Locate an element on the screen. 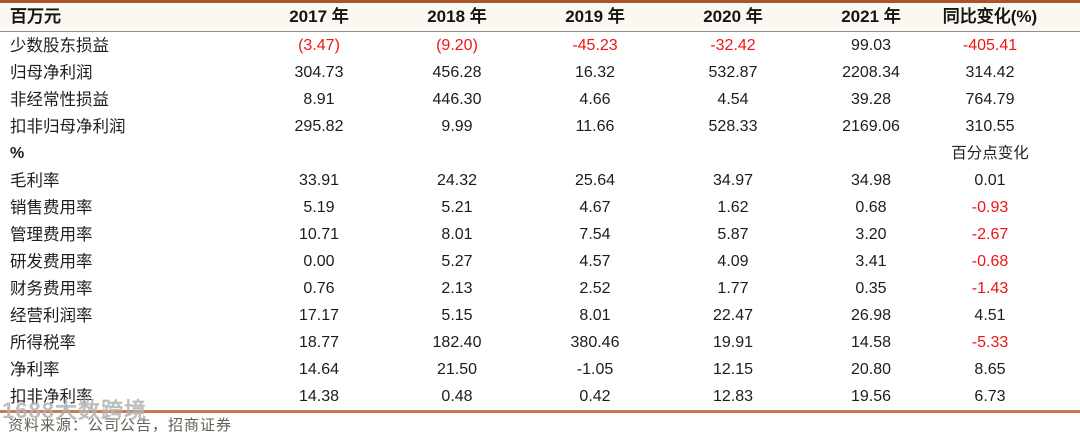 The width and height of the screenshot is (1080, 435). cell-value: (9.20) is located at coordinates (457, 45).